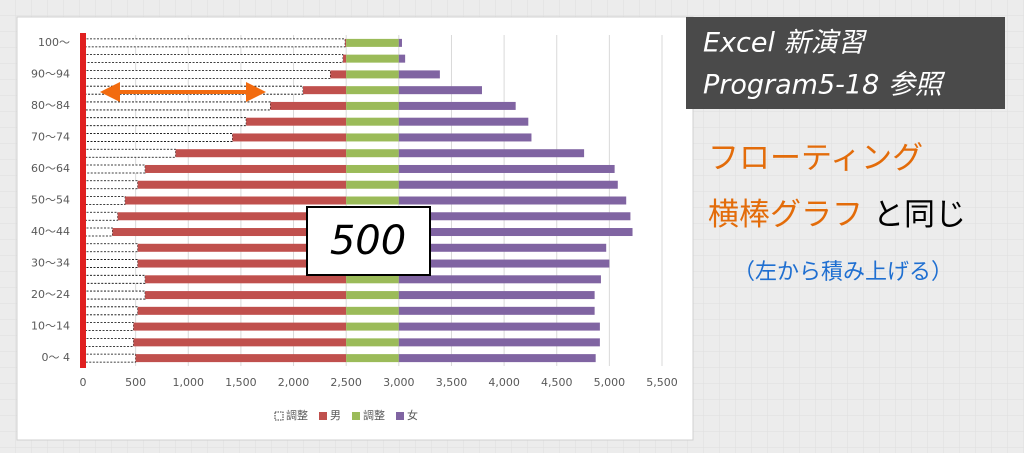  I want to click on legend-label: 女, so click(412, 415).